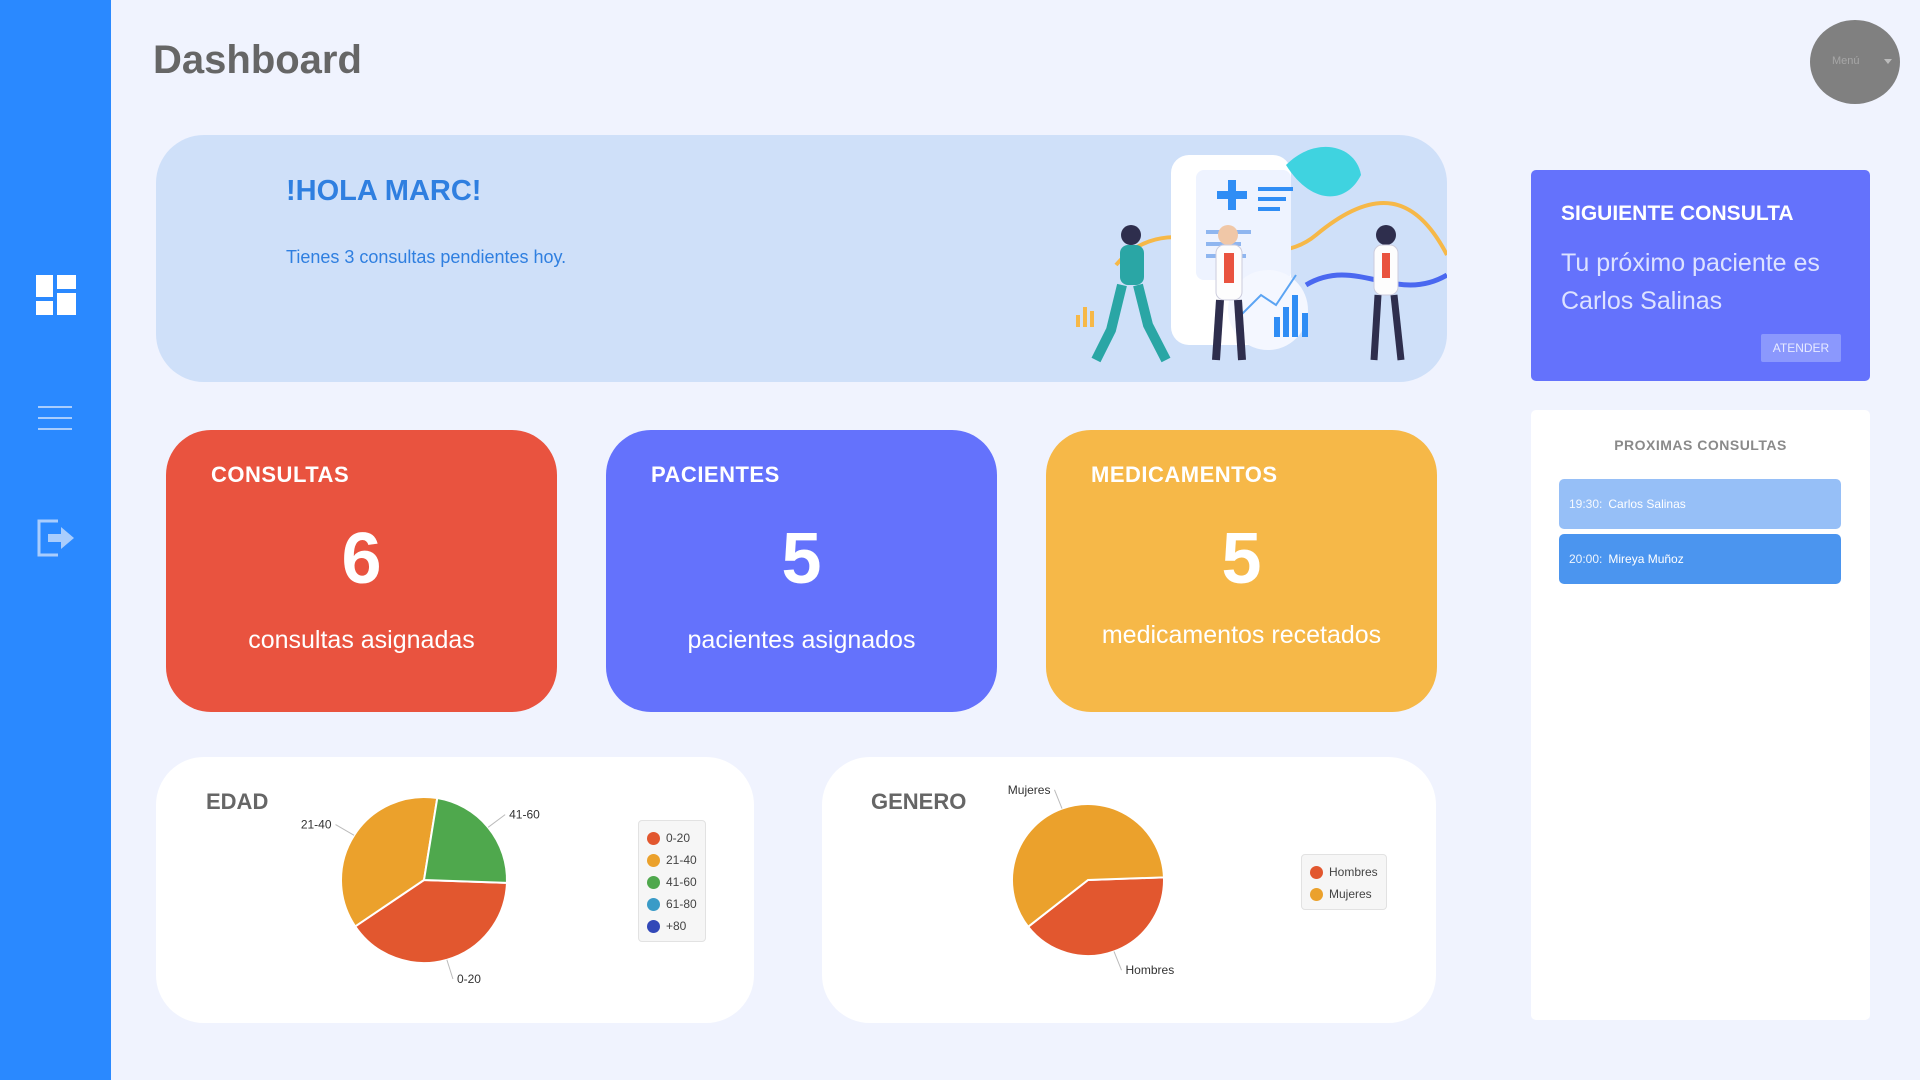  I want to click on stat-description: consultas asignadas, so click(361, 640).